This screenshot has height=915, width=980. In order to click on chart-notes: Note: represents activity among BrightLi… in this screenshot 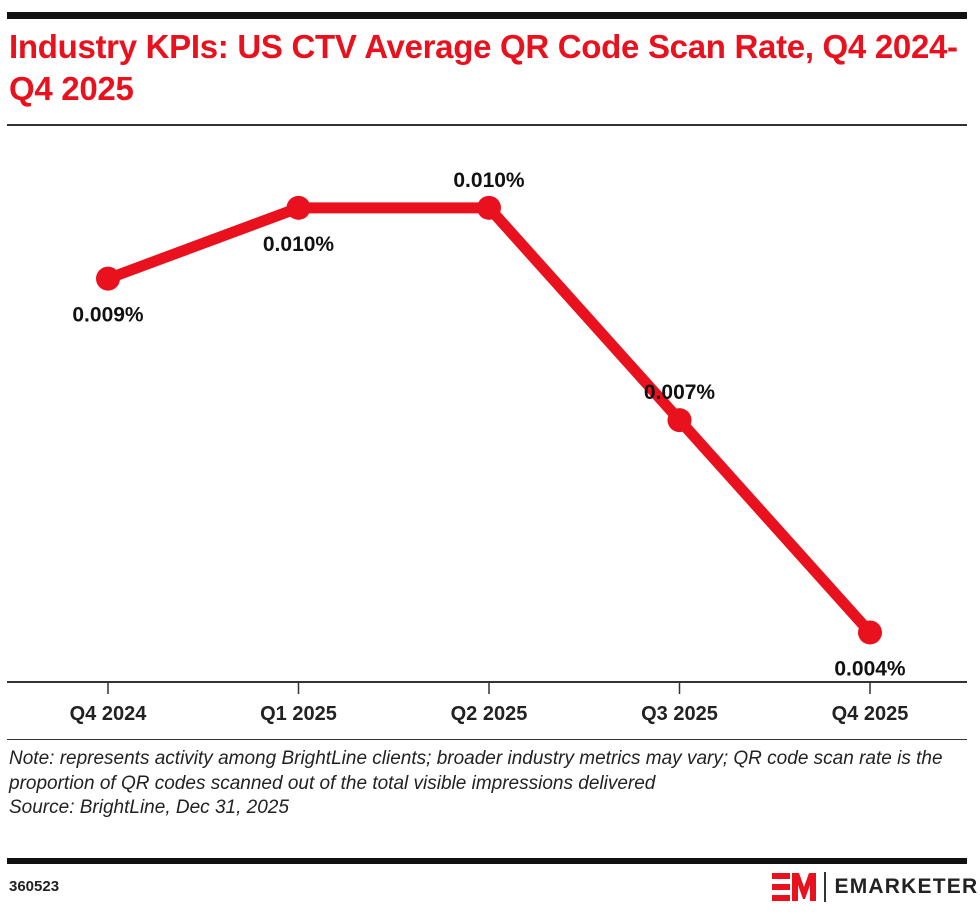, I will do `click(486, 784)`.